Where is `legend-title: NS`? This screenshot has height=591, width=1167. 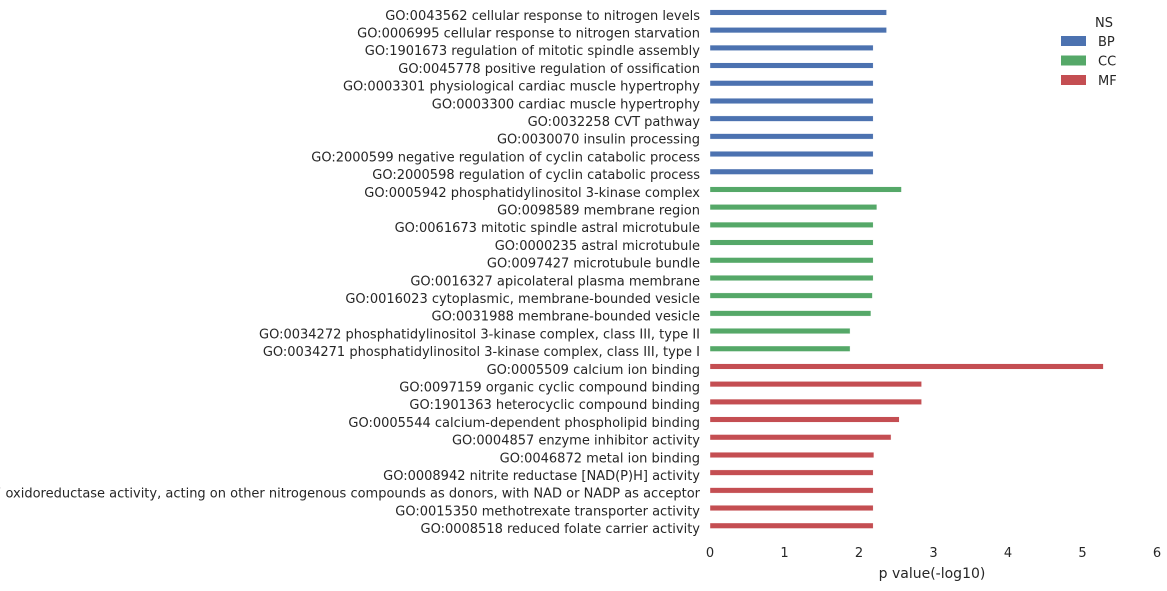 legend-title: NS is located at coordinates (1104, 23).